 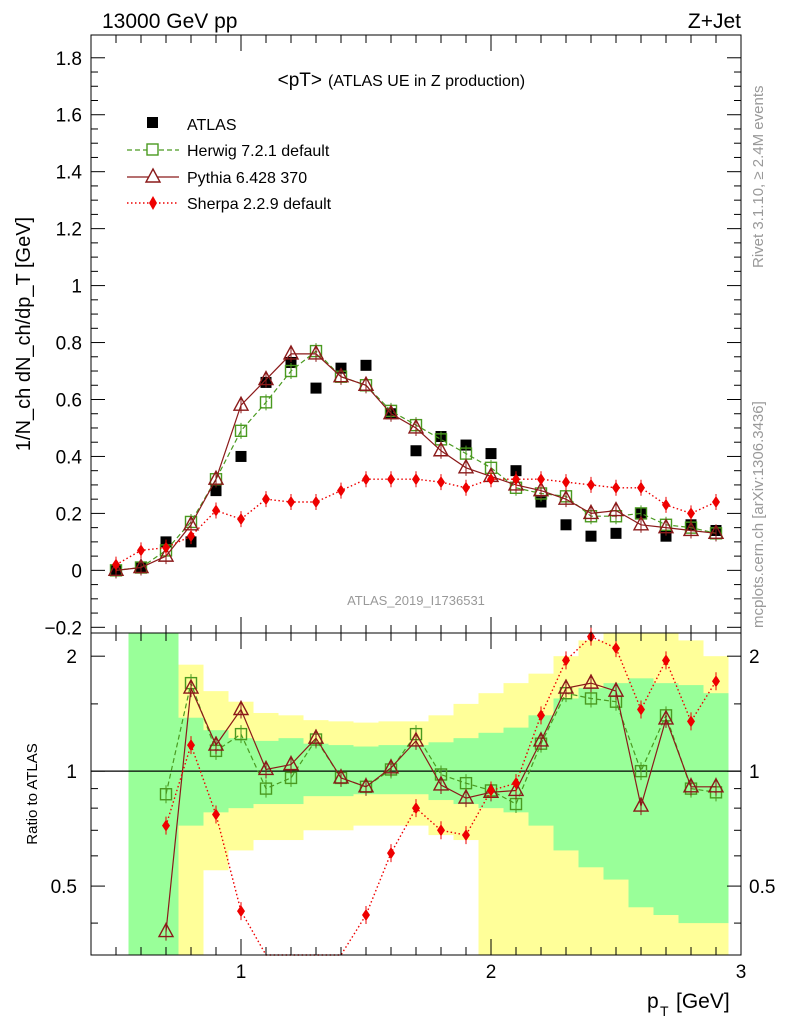 I want to click on ratio-ytick-label: 0.5, so click(x=64, y=887).